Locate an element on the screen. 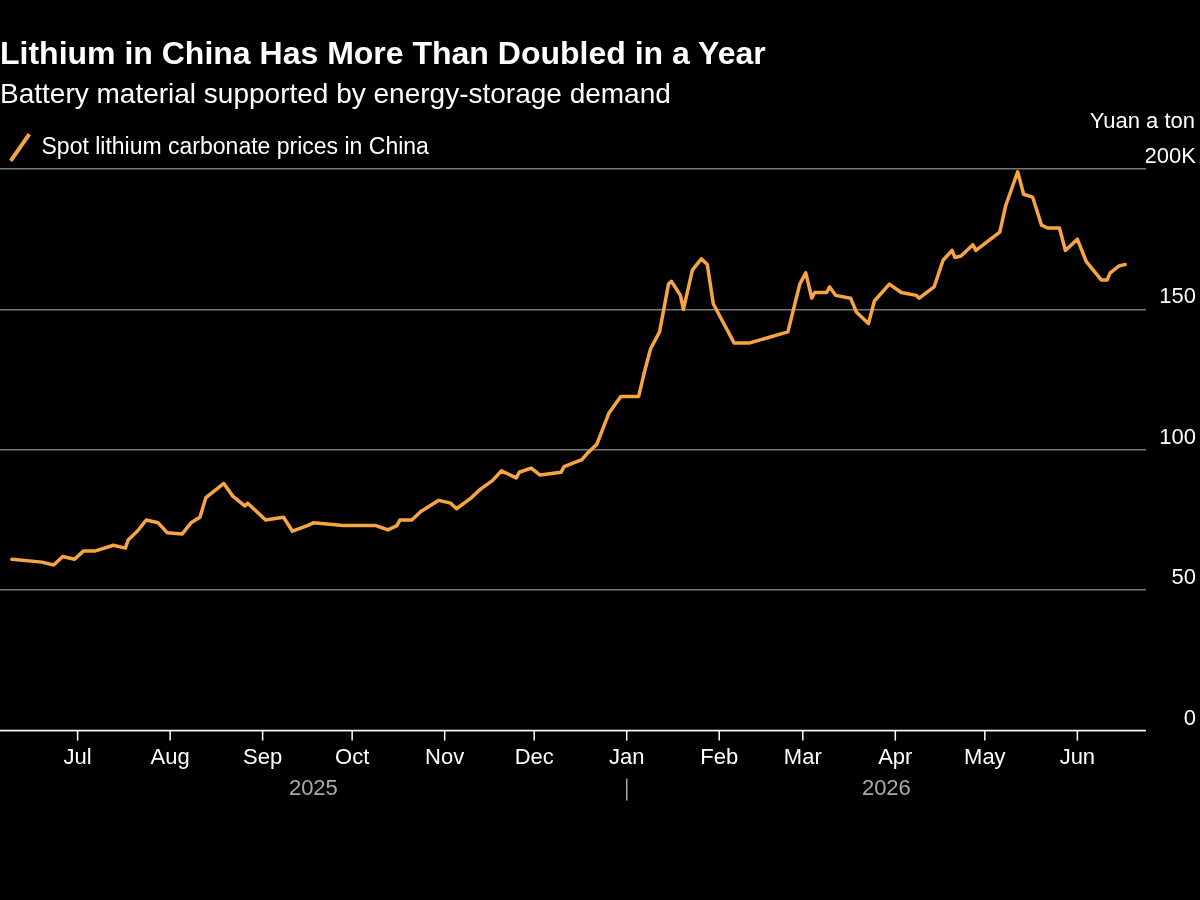  x-tick-label: Jul is located at coordinates (77, 756).